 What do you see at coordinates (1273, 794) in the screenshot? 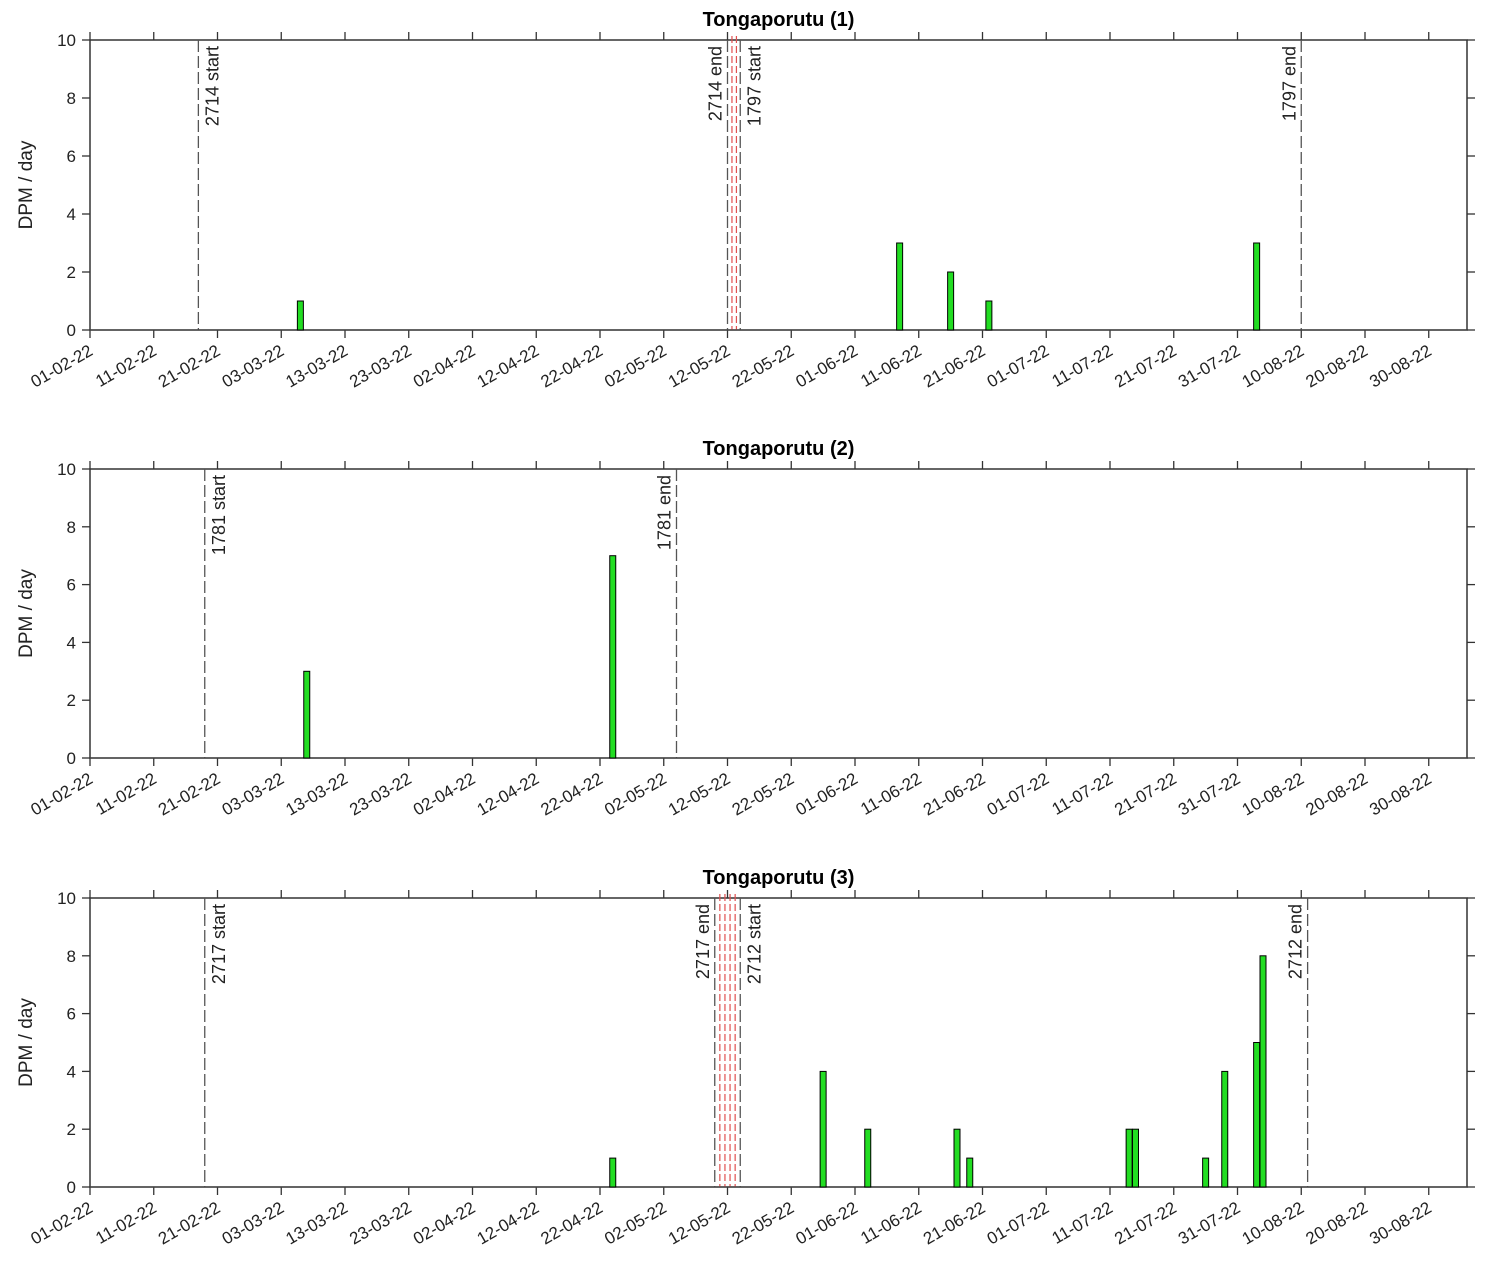
I see `x-tick-label: 10-08-22` at bounding box center [1273, 794].